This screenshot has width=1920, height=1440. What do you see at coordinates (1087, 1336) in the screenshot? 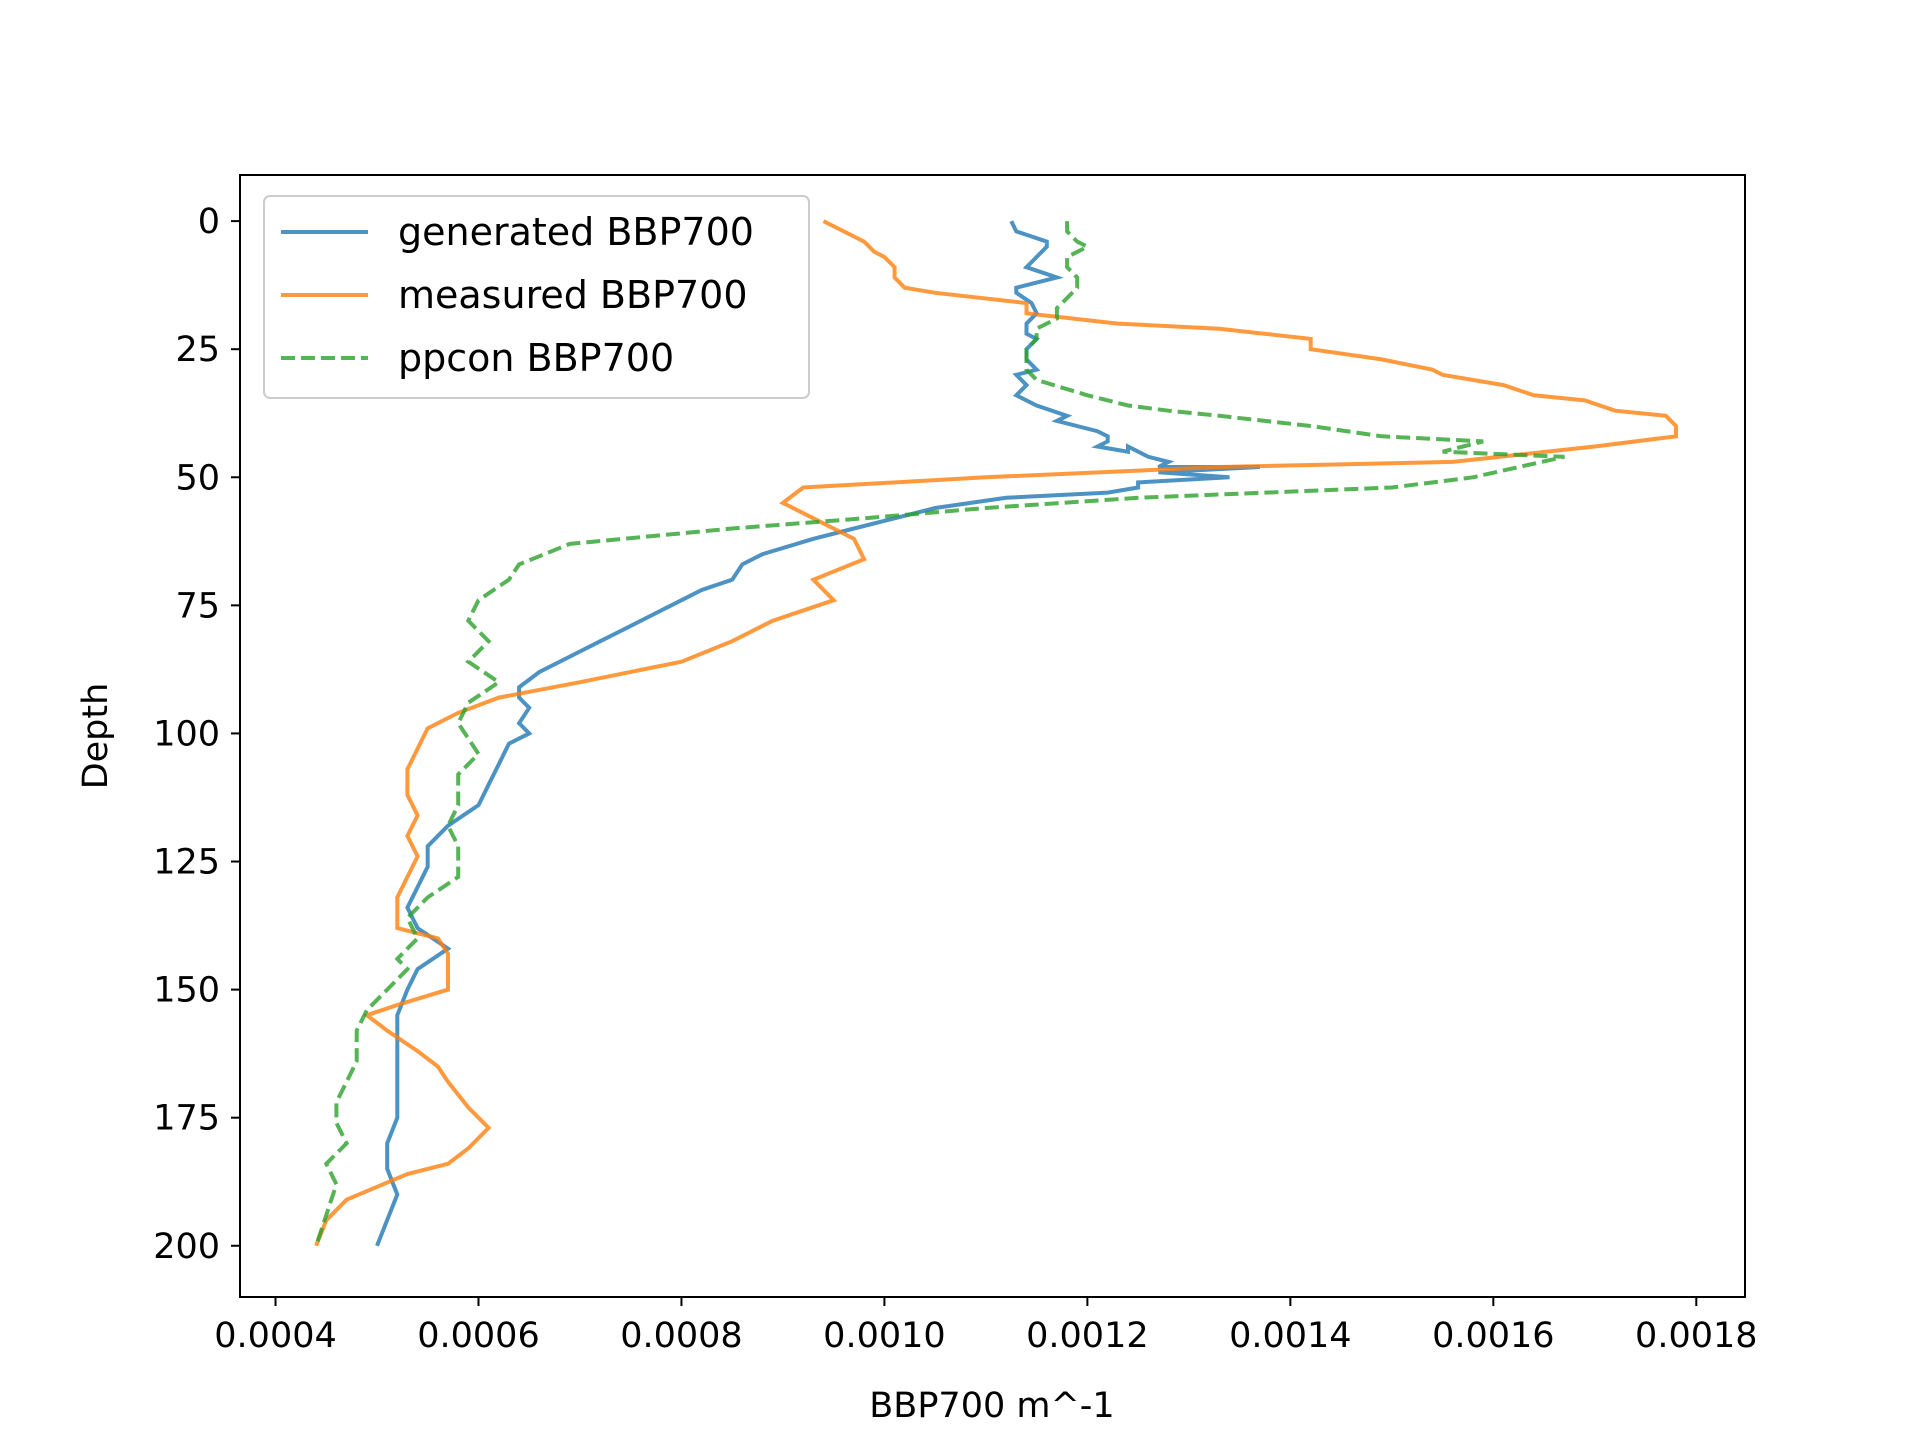
I see `x-tick-label: 0.0012` at bounding box center [1087, 1336].